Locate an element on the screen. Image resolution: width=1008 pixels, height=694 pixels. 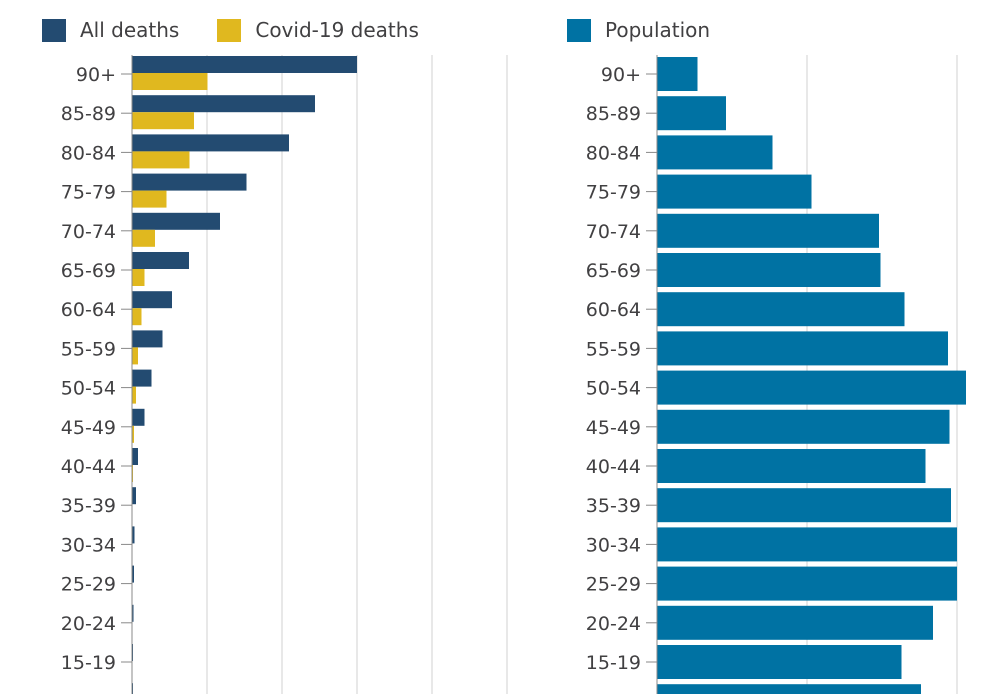
left-tick-label-45-49: 45-49 is located at coordinates (88, 428).